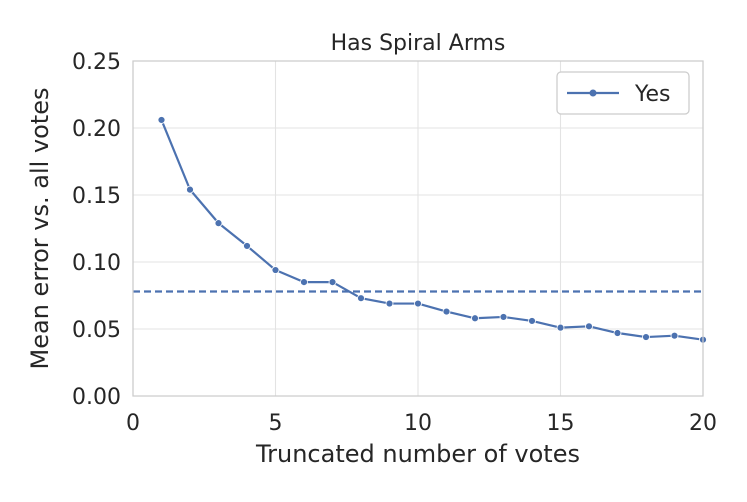  What do you see at coordinates (417, 454) in the screenshot?
I see `x-axis-title: Truncated number of votes` at bounding box center [417, 454].